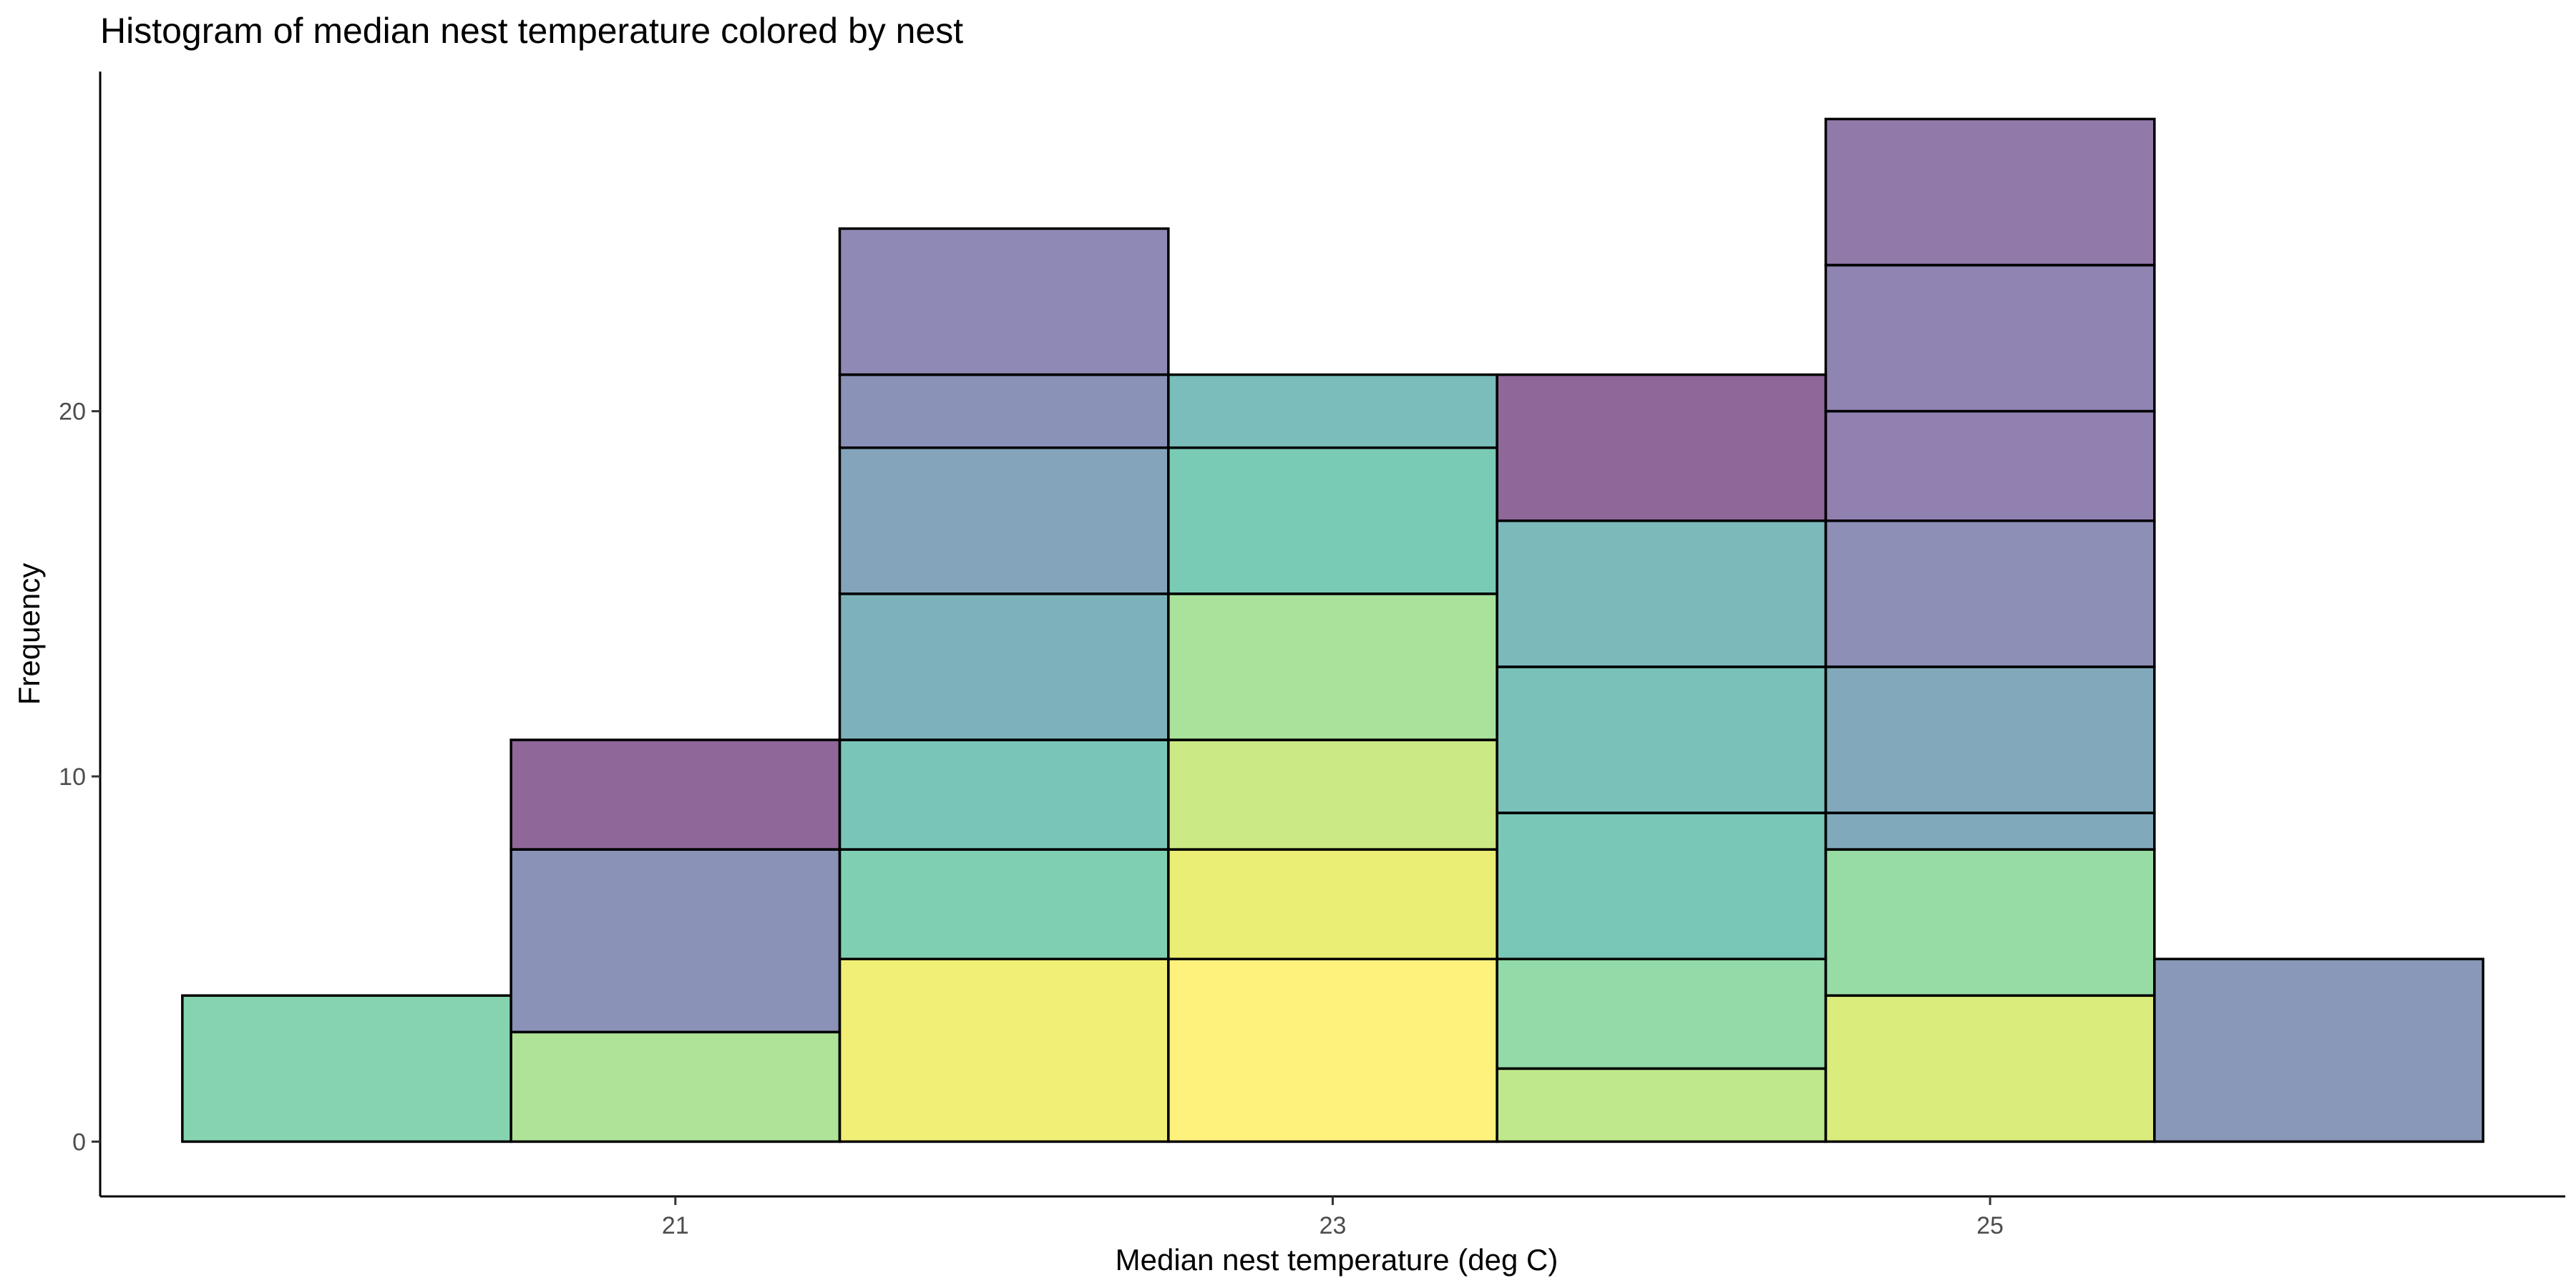  I want to click on x-ticks-group: 21 23 25, so click(1333, 1217).